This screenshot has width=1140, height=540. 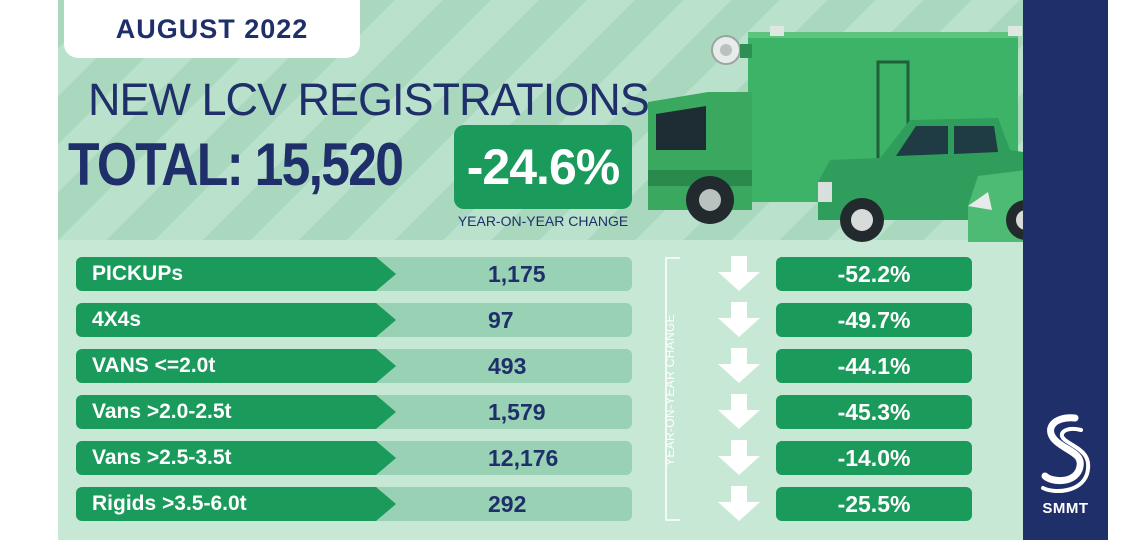 I want to click on smmt-logo-icon, so click(x=1066, y=453).